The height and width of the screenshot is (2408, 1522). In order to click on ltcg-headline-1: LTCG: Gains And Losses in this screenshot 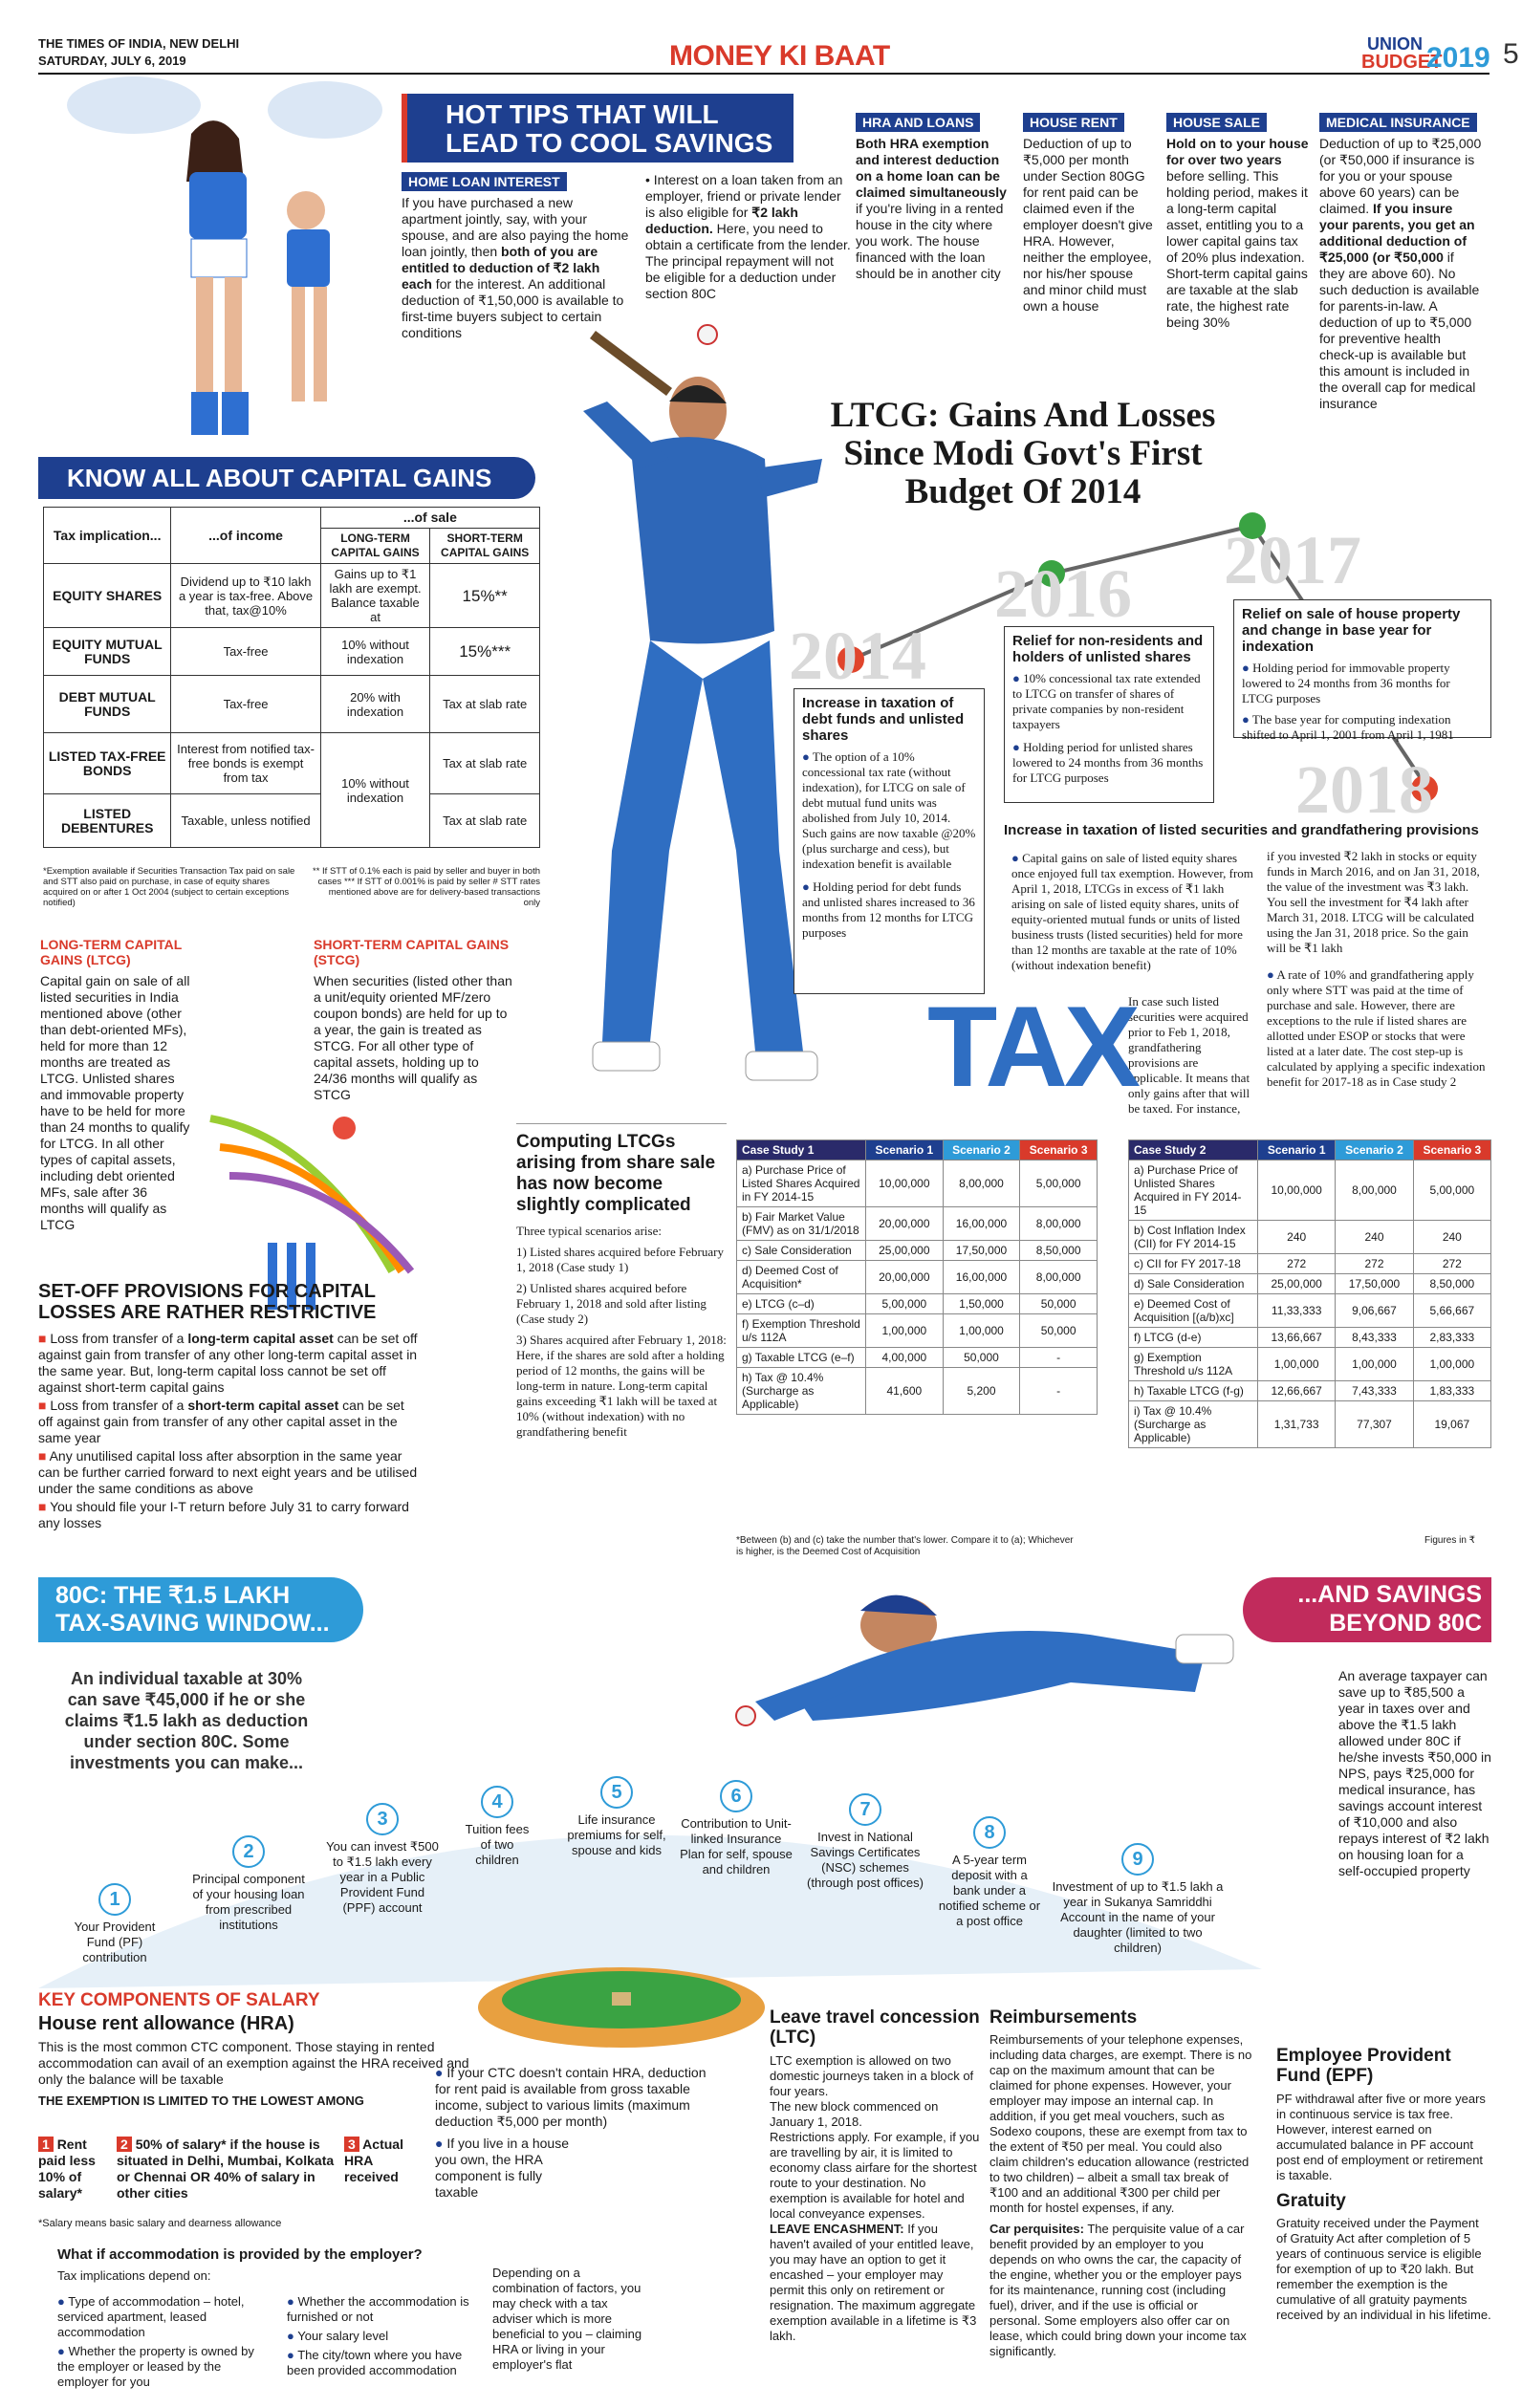, I will do `click(1023, 415)`.